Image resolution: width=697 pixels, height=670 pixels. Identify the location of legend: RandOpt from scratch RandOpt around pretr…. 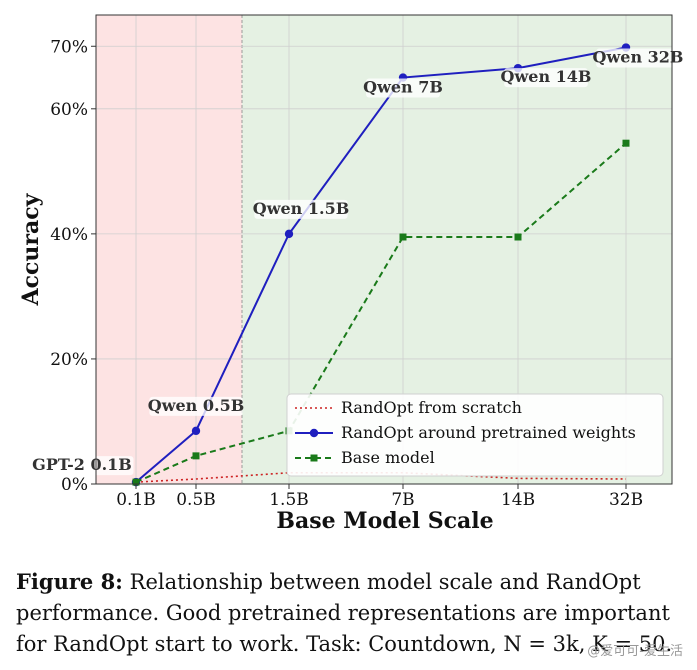
(475, 435).